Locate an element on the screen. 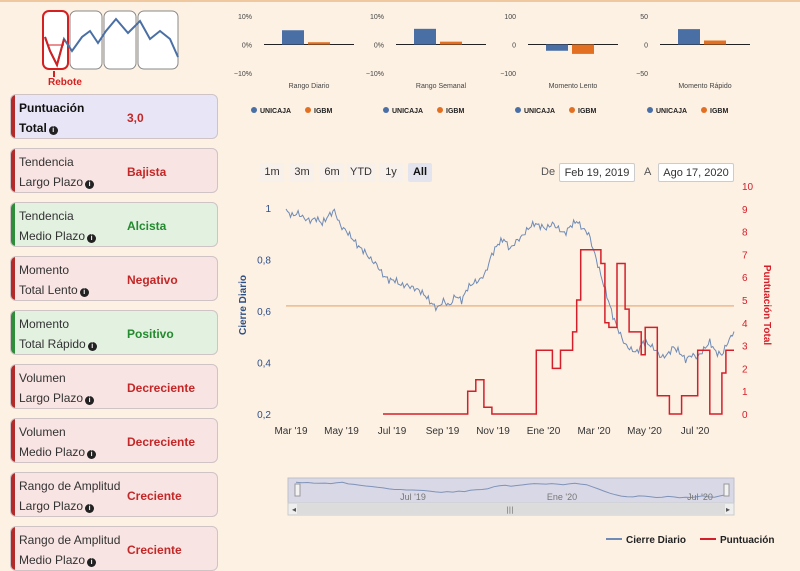  indicator-card-0: Puntuación Total i 3,0 is located at coordinates (114, 116).